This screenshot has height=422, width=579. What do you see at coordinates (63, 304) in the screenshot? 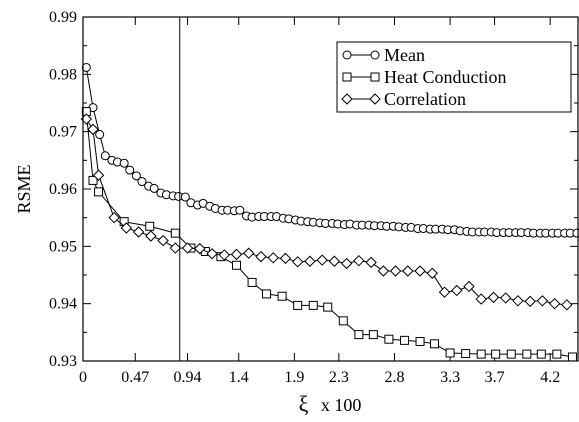
I see `y-tick-label: 0.94` at bounding box center [63, 304].